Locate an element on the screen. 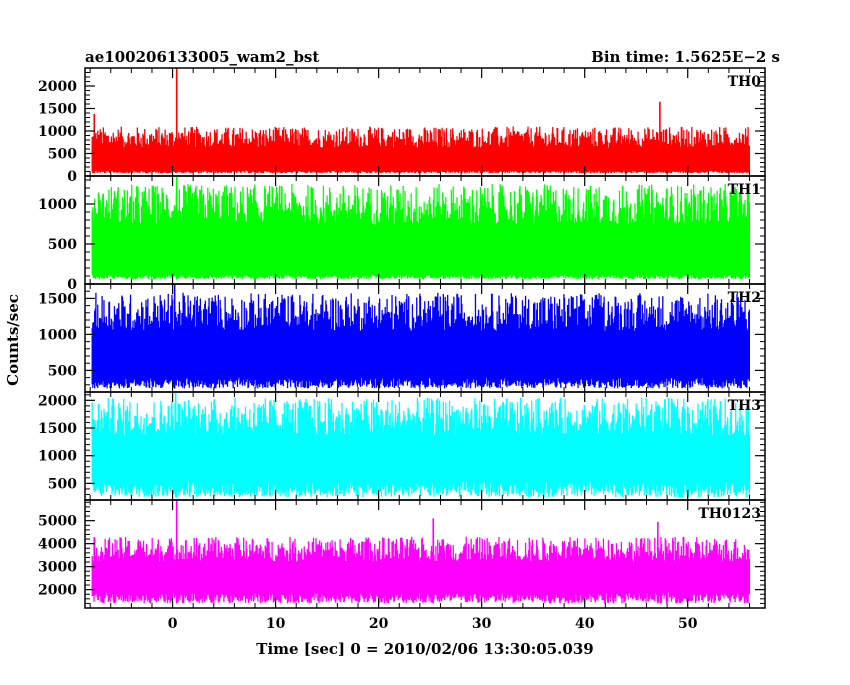 This screenshot has width=850, height=685. y-tick-label-th3: 500 is located at coordinates (62, 484).